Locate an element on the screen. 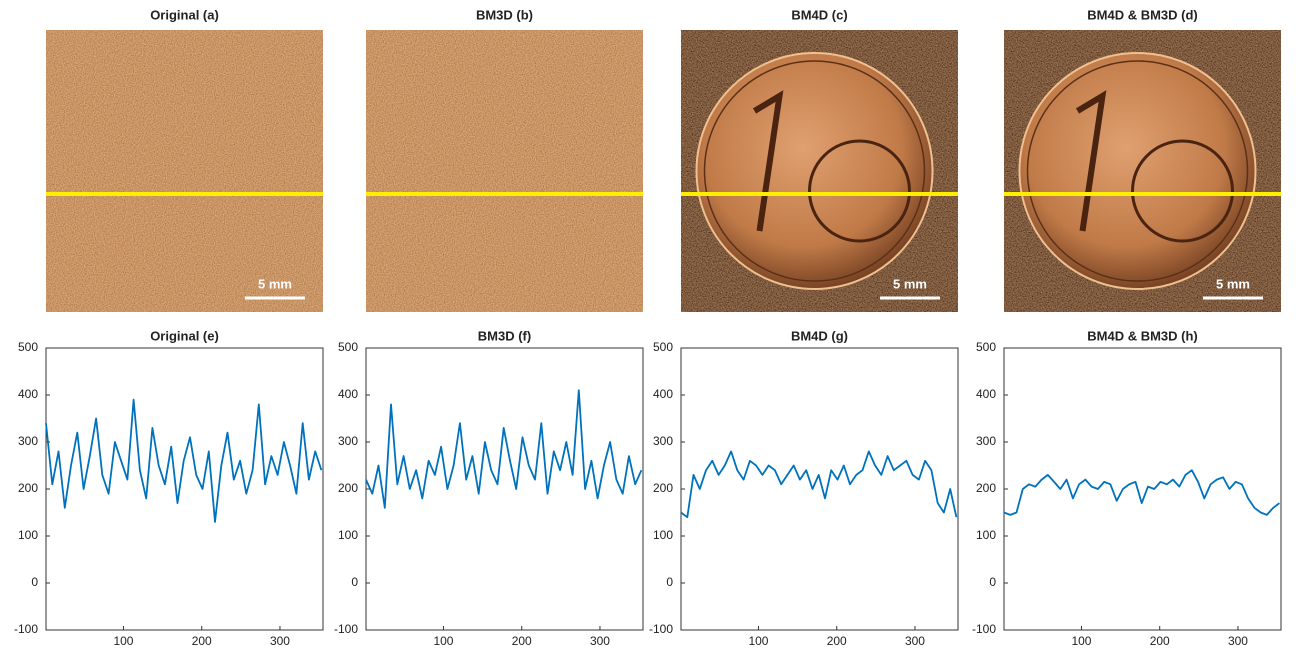  image-title: BM4D & BM3D (d) is located at coordinates (1142, 14).